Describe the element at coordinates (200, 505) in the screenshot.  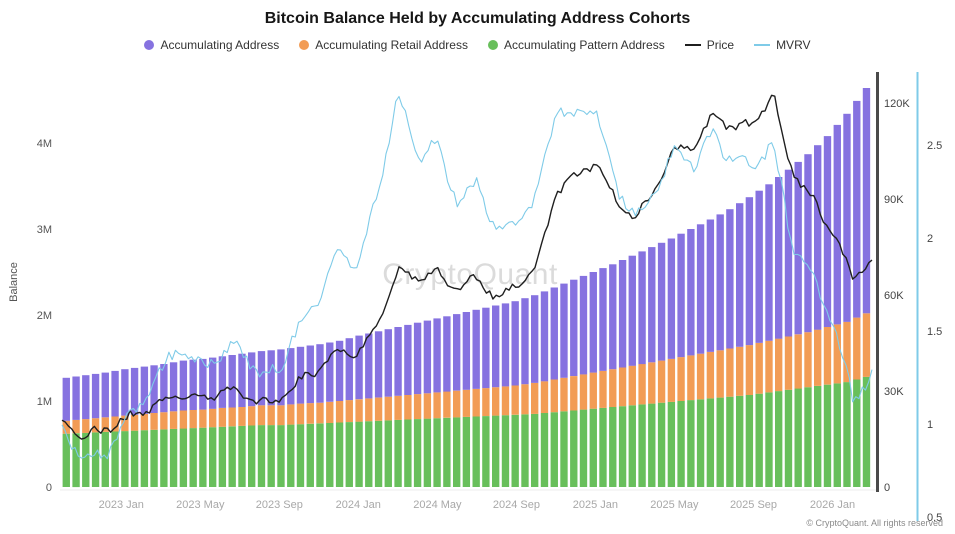
I see `x-axis-tick: 2023 May` at that location.